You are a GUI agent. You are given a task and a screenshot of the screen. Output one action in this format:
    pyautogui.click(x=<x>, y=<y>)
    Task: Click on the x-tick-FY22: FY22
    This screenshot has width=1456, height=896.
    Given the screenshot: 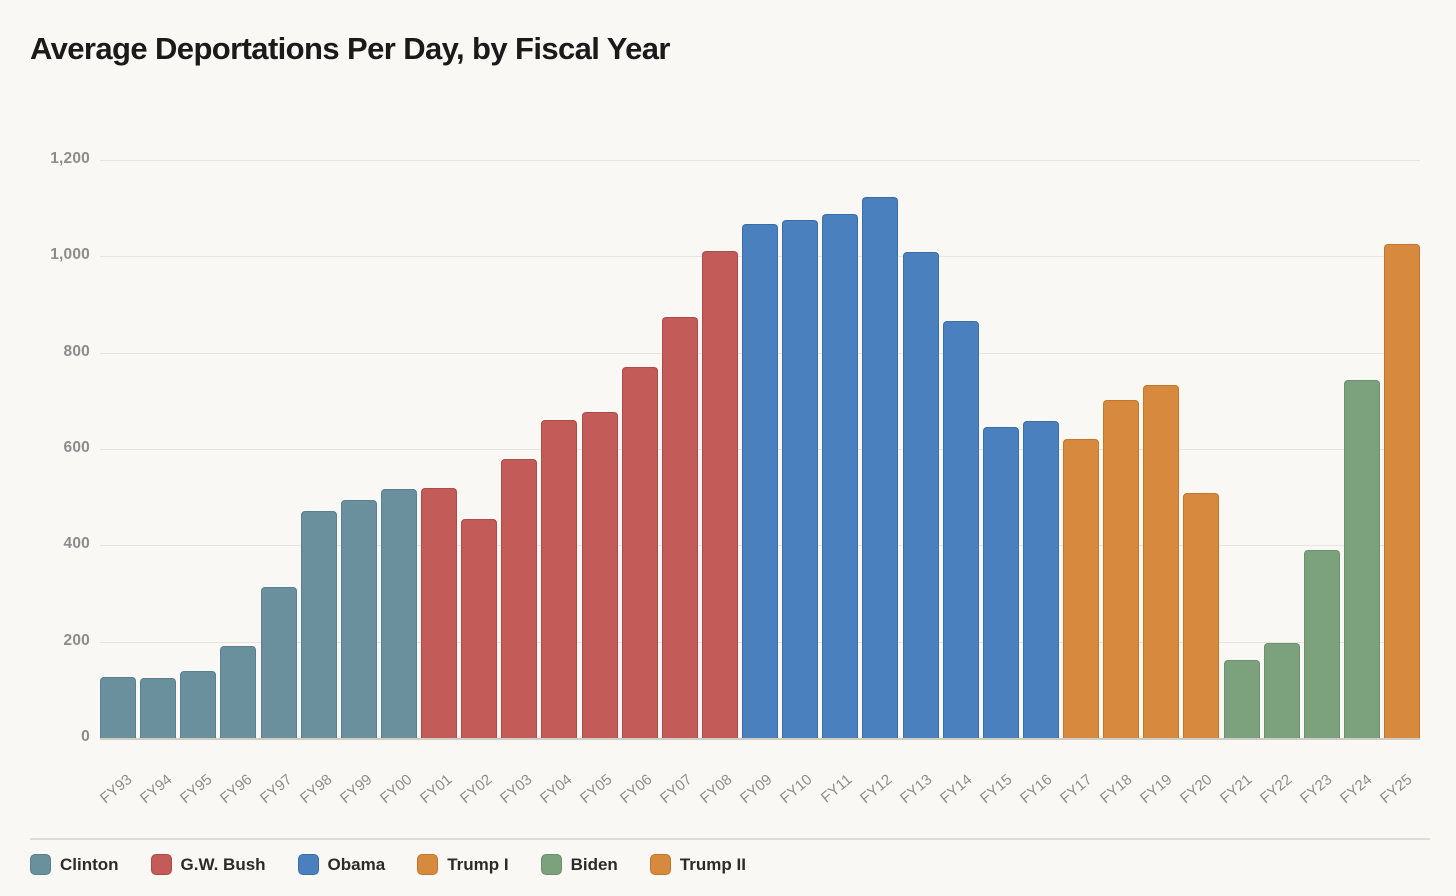 What is the action you would take?
    pyautogui.click(x=1276, y=789)
    